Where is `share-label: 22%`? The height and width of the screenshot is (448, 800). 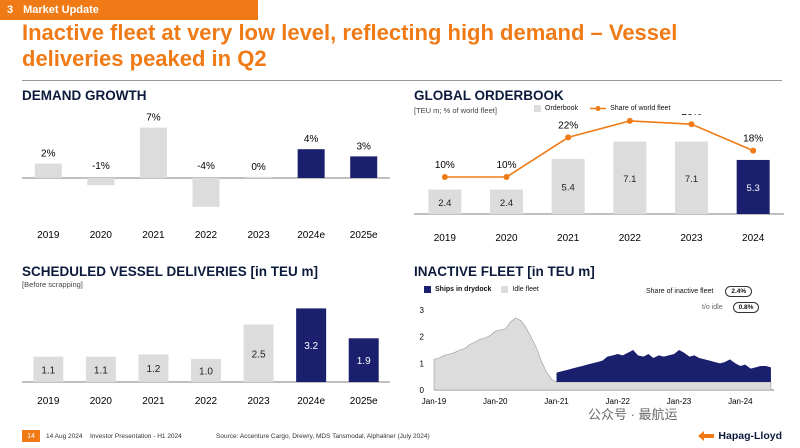 share-label: 22% is located at coordinates (568, 125).